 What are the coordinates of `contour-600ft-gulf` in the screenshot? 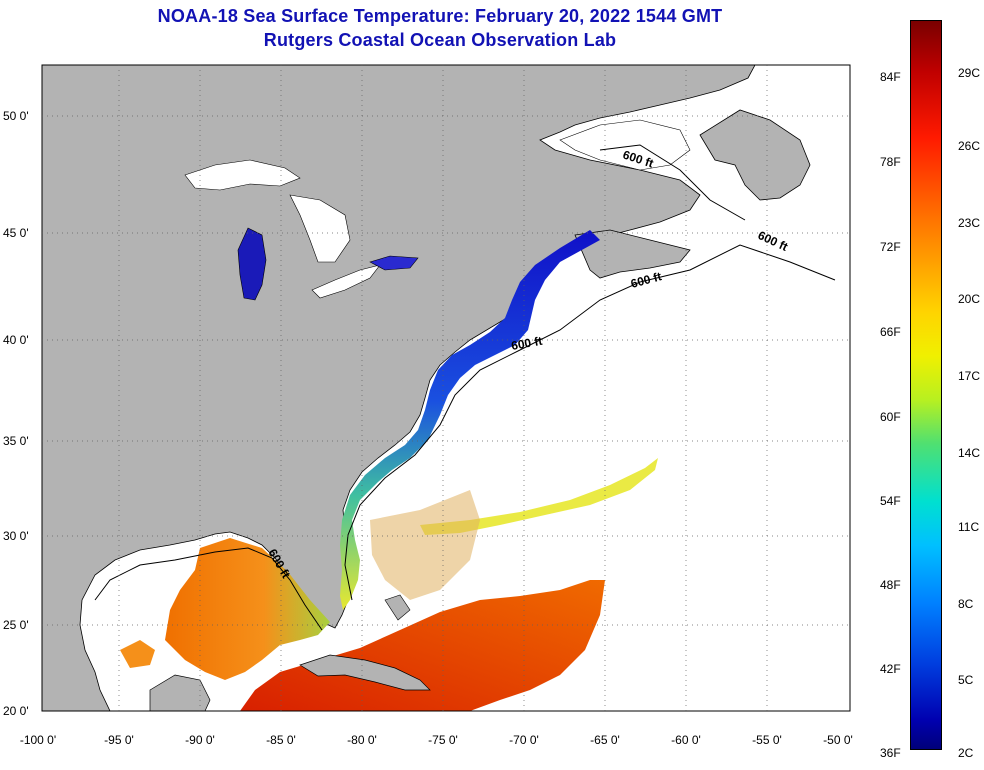 It's located at (208, 589).